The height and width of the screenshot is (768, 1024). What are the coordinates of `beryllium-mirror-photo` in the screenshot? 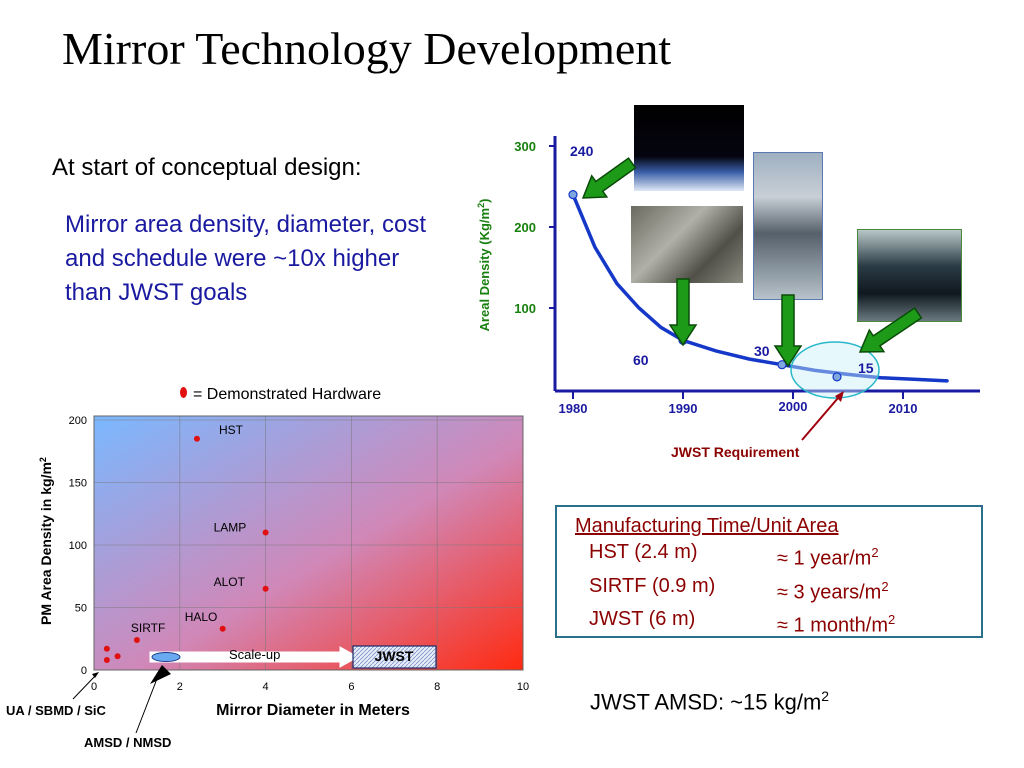 It's located at (909, 275).